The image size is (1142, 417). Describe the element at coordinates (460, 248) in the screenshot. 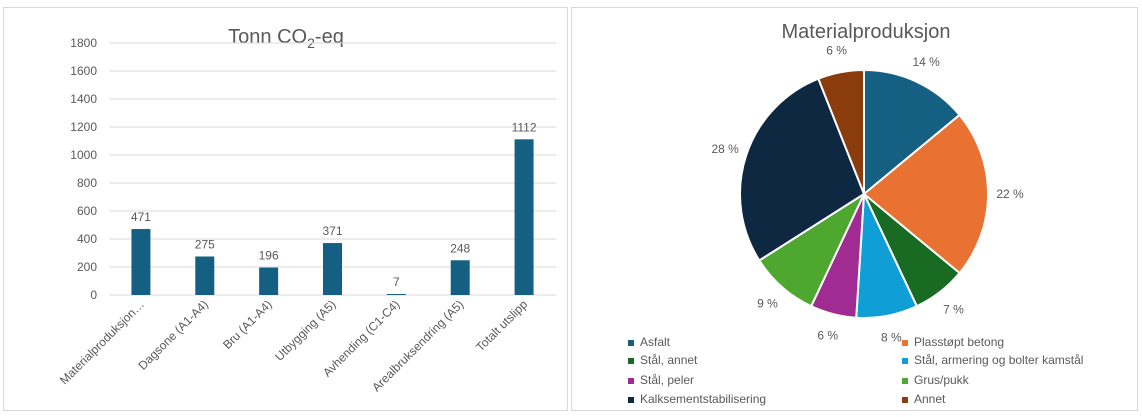

I see `bar-value-label: 248` at that location.